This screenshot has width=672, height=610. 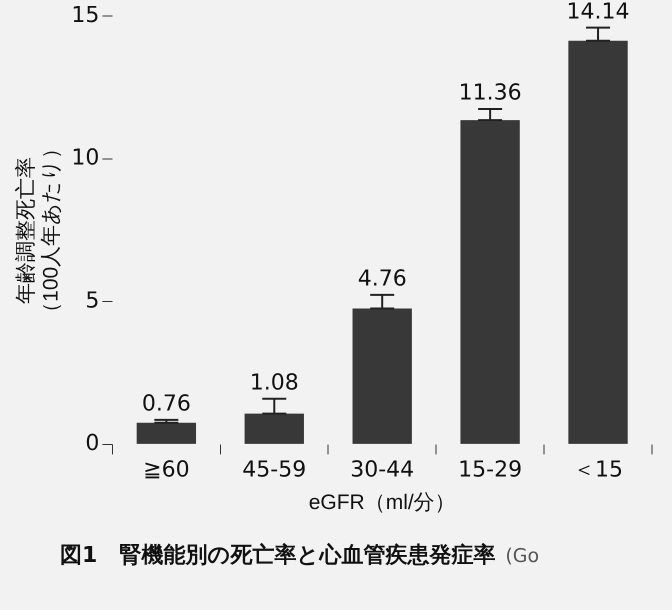 I want to click on y-tick-label: 0, so click(x=92, y=443).